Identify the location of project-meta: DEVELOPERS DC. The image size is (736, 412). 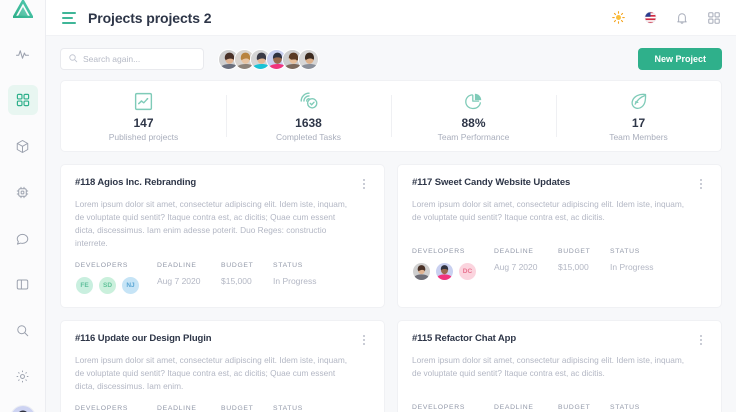
(559, 264).